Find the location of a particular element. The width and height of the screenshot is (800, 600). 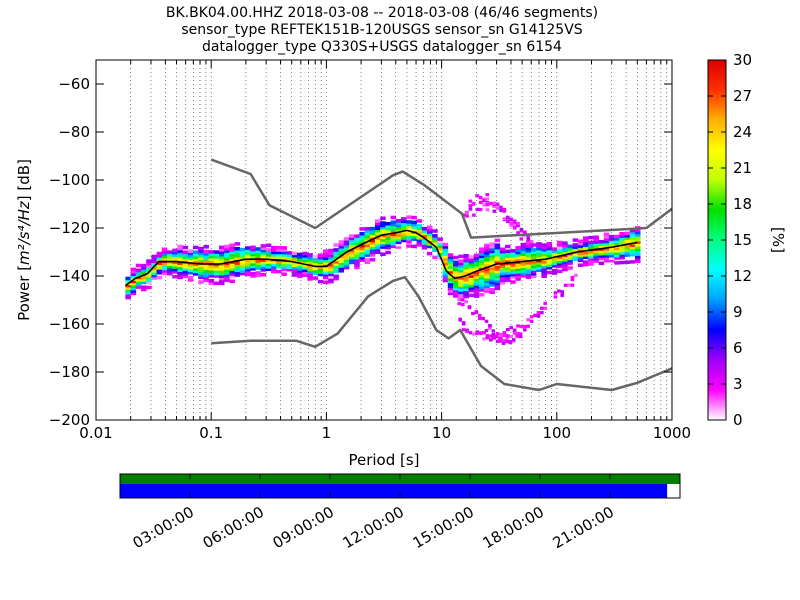

y-tick-label: −100 is located at coordinates (69, 180).